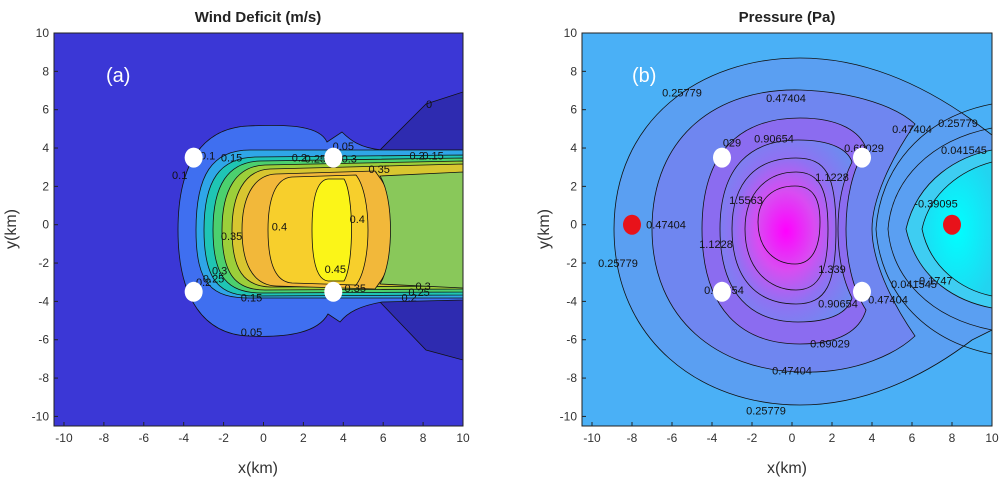  What do you see at coordinates (118, 76) in the screenshot?
I see `panel-a-label: (a)` at bounding box center [118, 76].